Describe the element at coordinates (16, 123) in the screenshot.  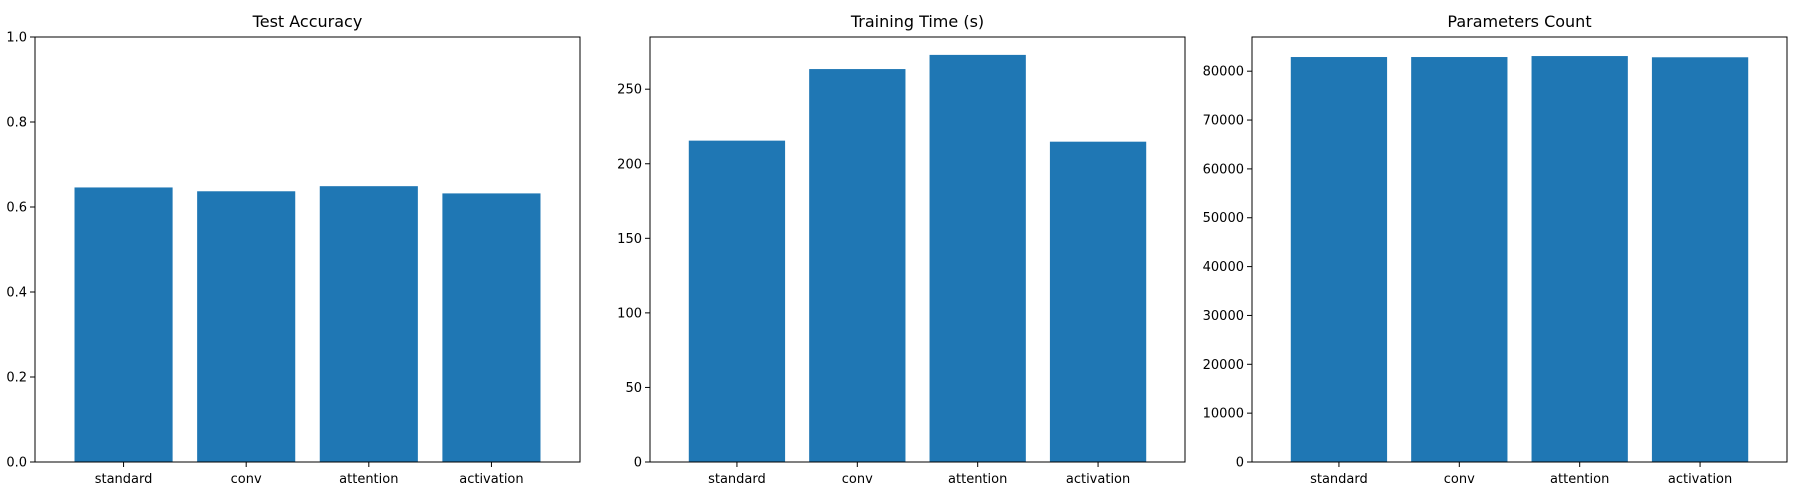
I see `y-tick-label: 0.8` at that location.